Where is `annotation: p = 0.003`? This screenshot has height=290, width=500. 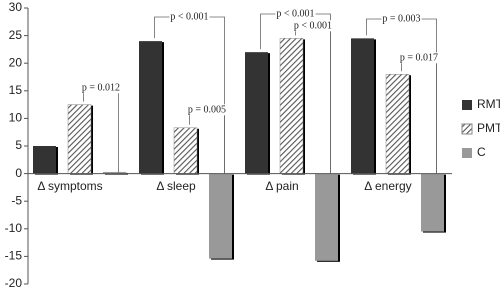
annotation: p = 0.003 is located at coordinates (401, 18).